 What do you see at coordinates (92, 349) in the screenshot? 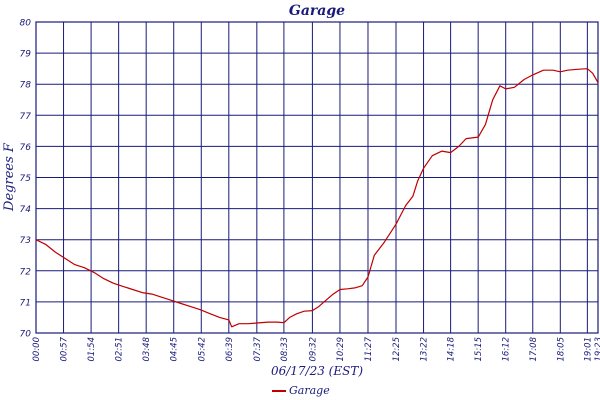
I see `x-tick-label: 01:54` at bounding box center [92, 349].